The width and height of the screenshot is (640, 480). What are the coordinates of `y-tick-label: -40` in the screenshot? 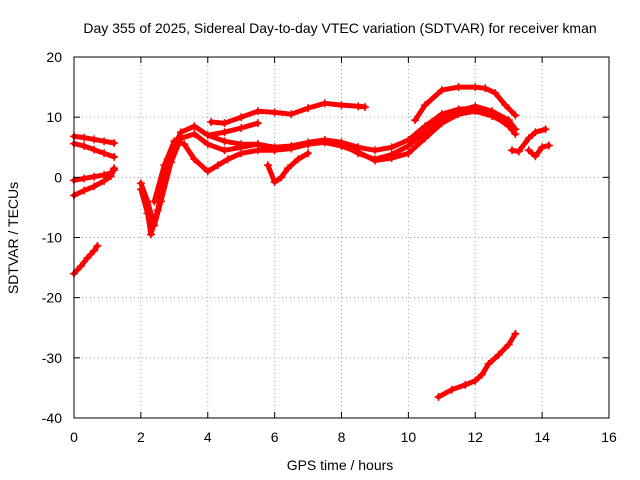 It's located at (52, 418).